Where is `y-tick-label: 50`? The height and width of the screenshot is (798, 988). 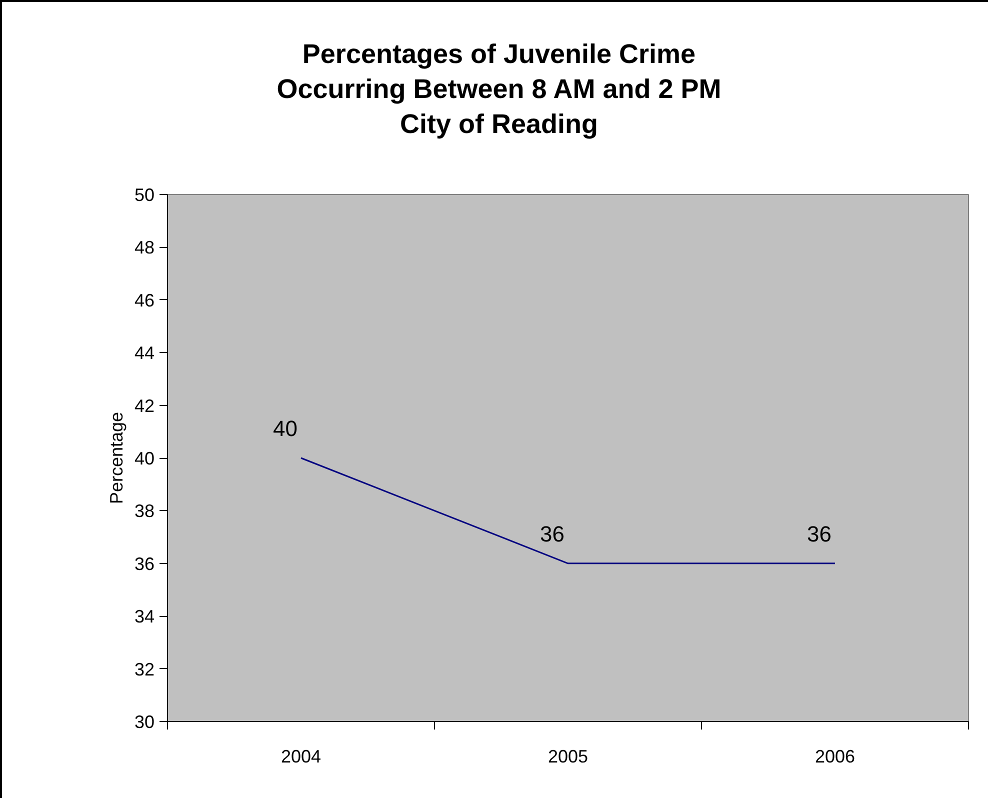
y-tick-label: 50 is located at coordinates (144, 195).